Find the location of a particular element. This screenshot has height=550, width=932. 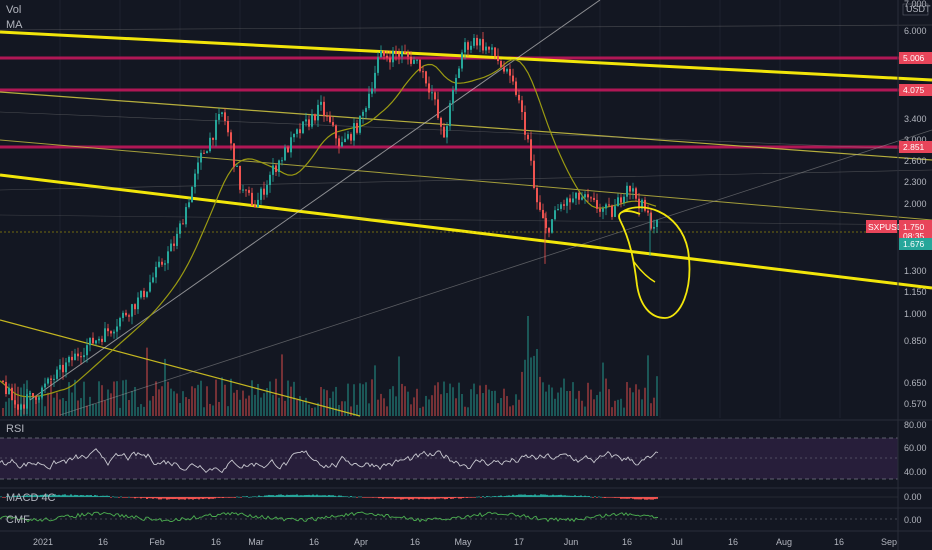

last-price-tag is located at coordinates (915, 231).